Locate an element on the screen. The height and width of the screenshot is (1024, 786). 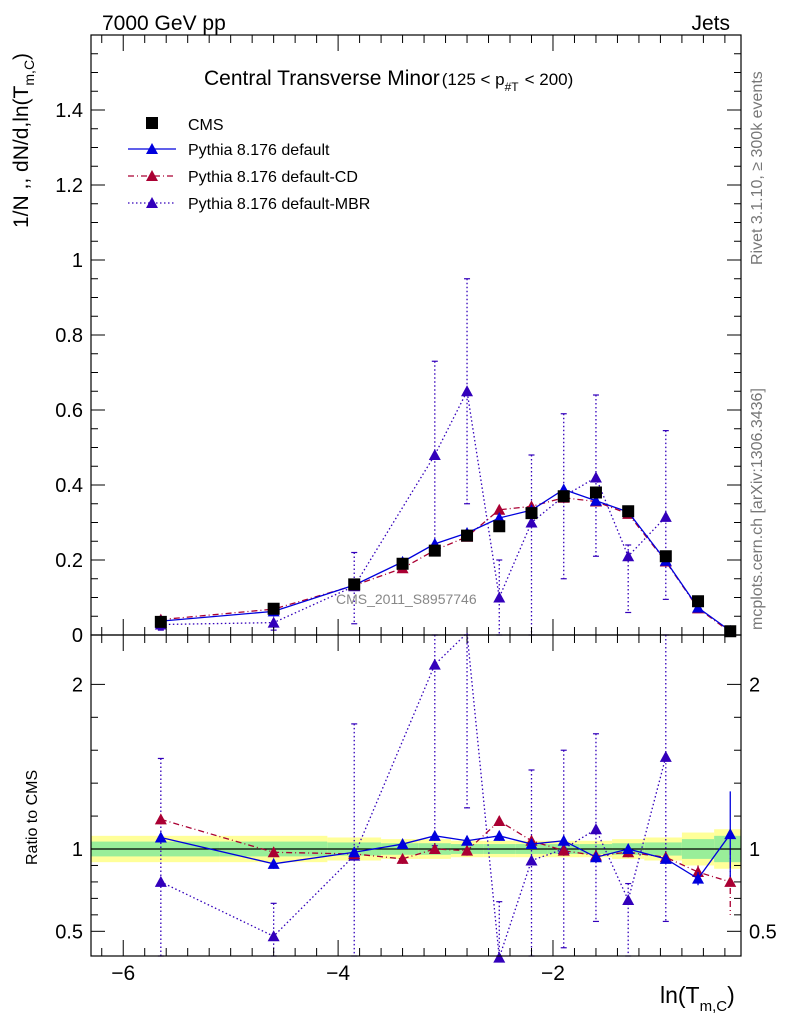
ratio-y-tick-label: 1 is located at coordinates (77, 850).